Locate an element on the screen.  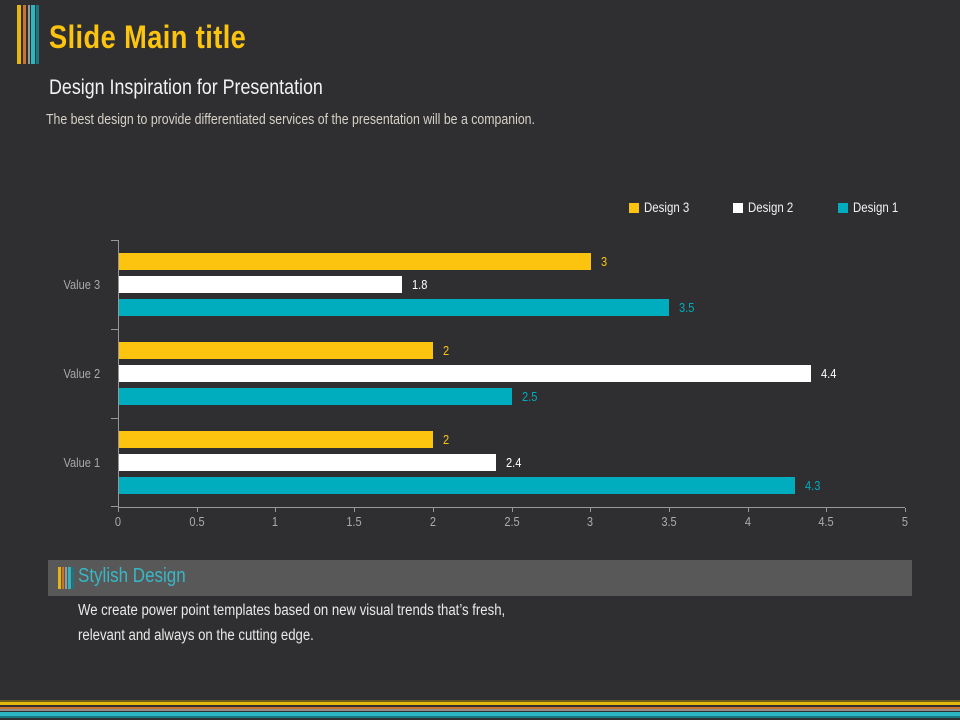
page-title-text: Slide Main title is located at coordinates (148, 37).